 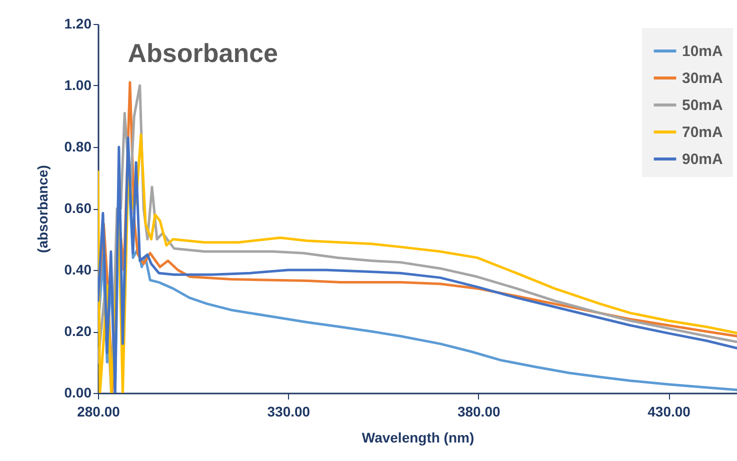 What do you see at coordinates (703, 51) in the screenshot?
I see `legend-label: 10mA` at bounding box center [703, 51].